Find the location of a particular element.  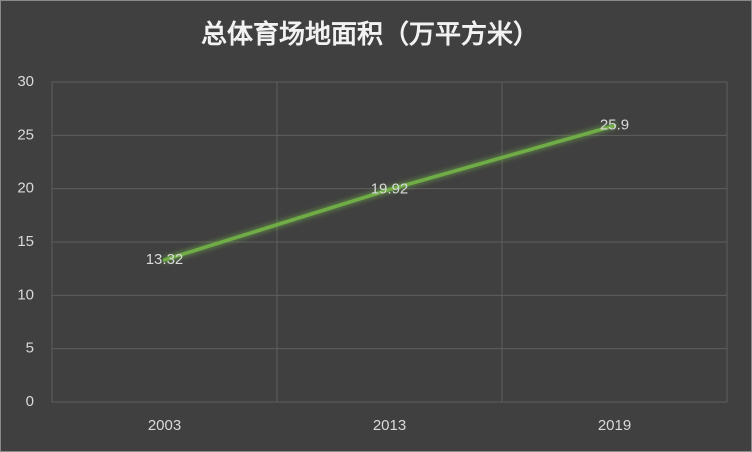

y-tick-label: 30 is located at coordinates (25, 81).